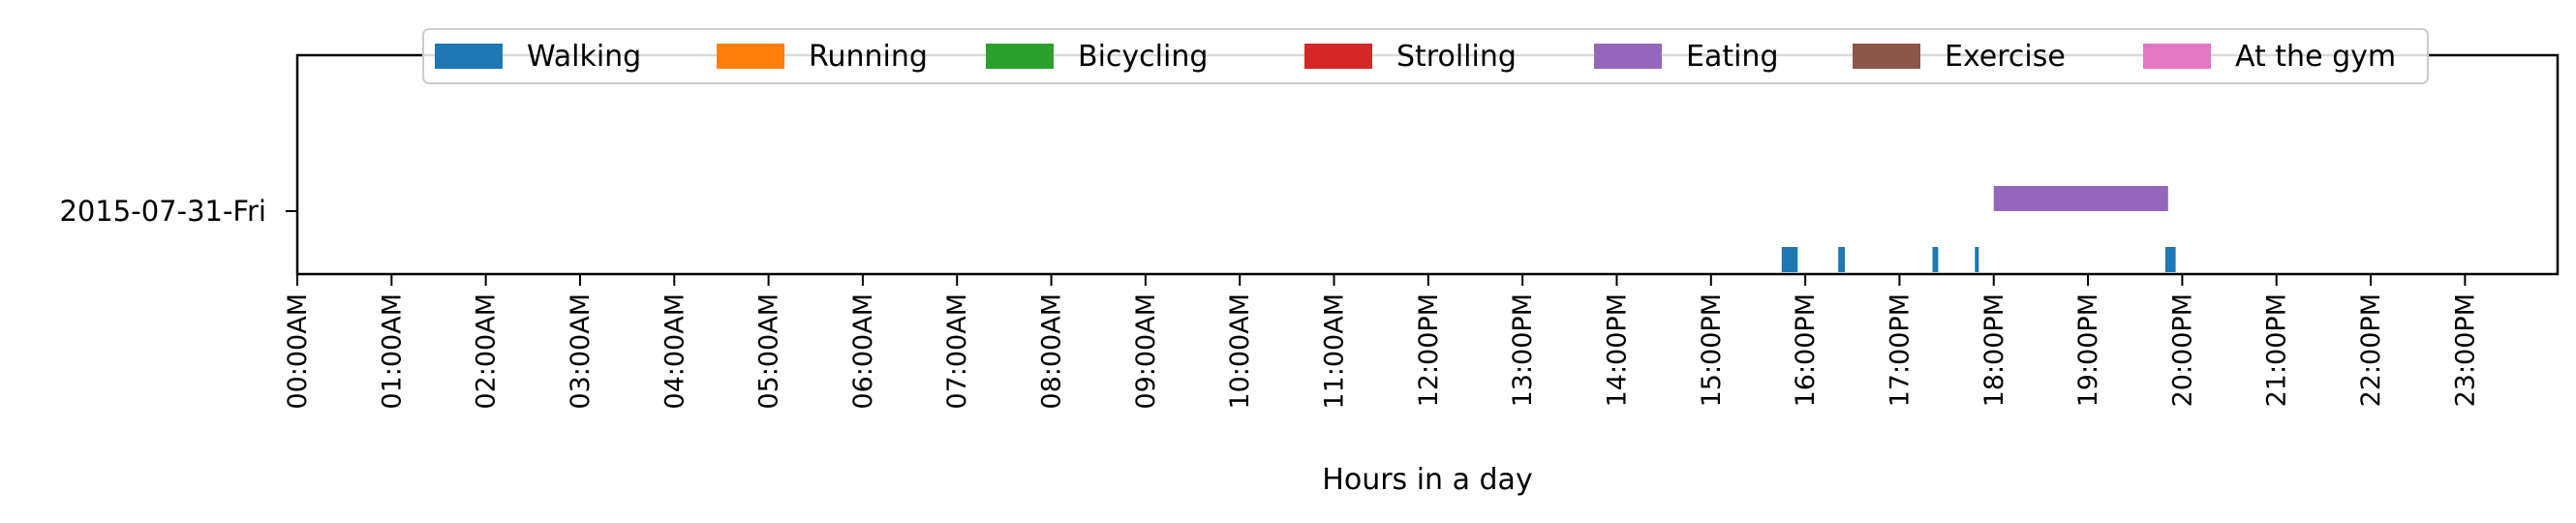 The image size is (2576, 523). I want to click on legend-label-running: Running, so click(868, 57).